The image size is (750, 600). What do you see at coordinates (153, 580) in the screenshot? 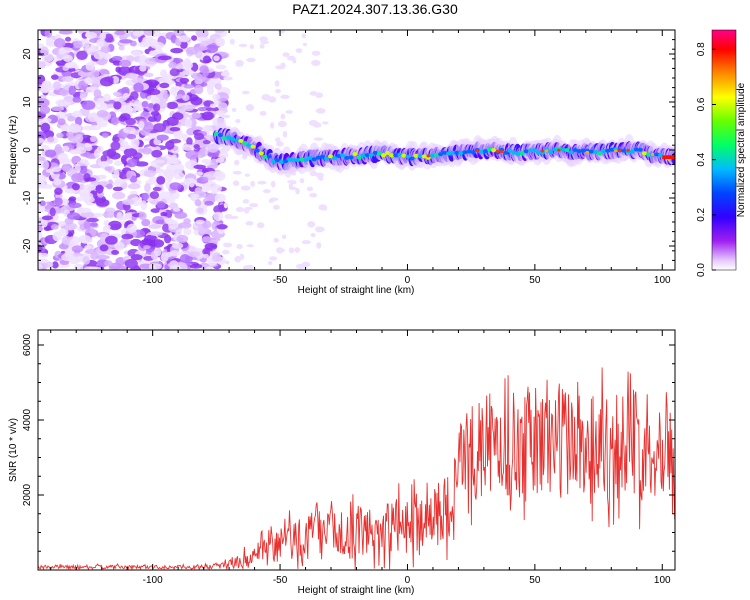
I see `x-tick-label: -100` at bounding box center [153, 580].